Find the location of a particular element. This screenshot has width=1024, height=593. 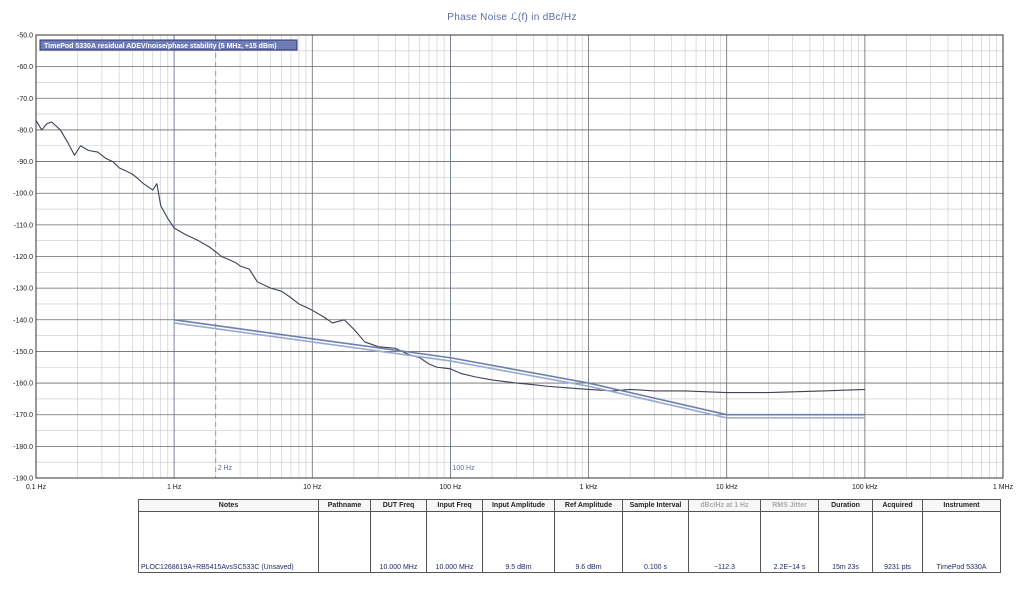

legend-box is located at coordinates (168, 45).